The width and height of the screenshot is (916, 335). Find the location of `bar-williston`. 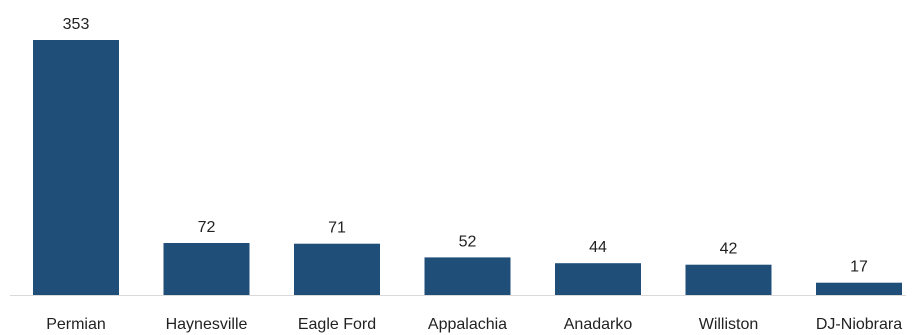

bar-williston is located at coordinates (729, 280).